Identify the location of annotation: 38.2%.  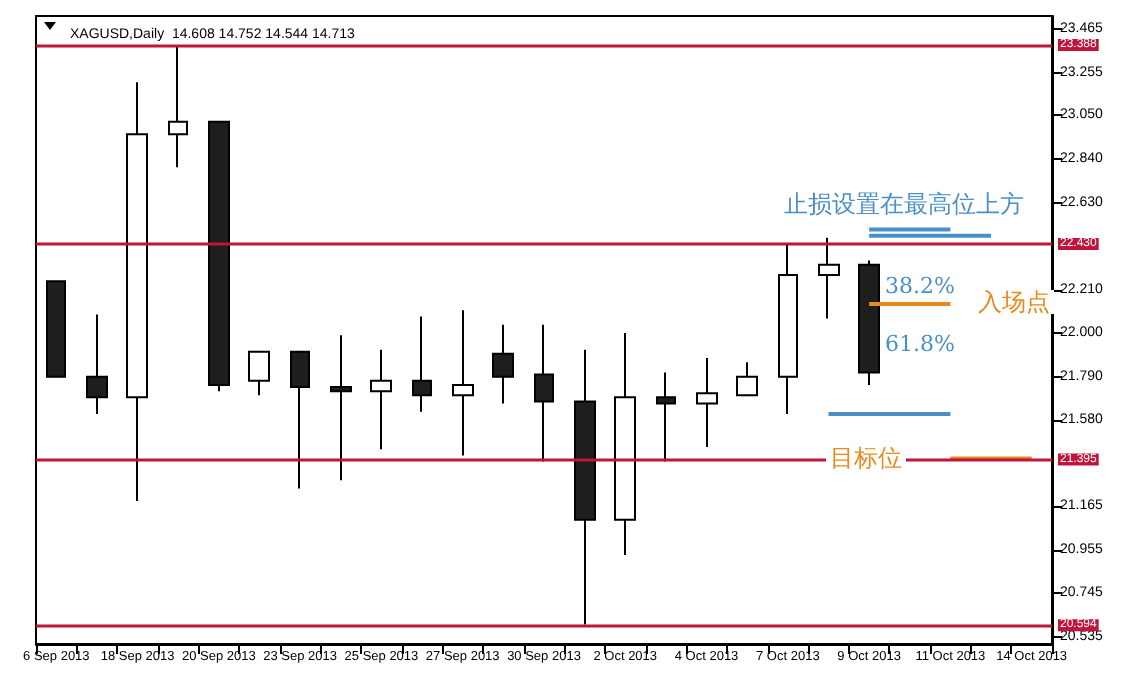
(920, 286).